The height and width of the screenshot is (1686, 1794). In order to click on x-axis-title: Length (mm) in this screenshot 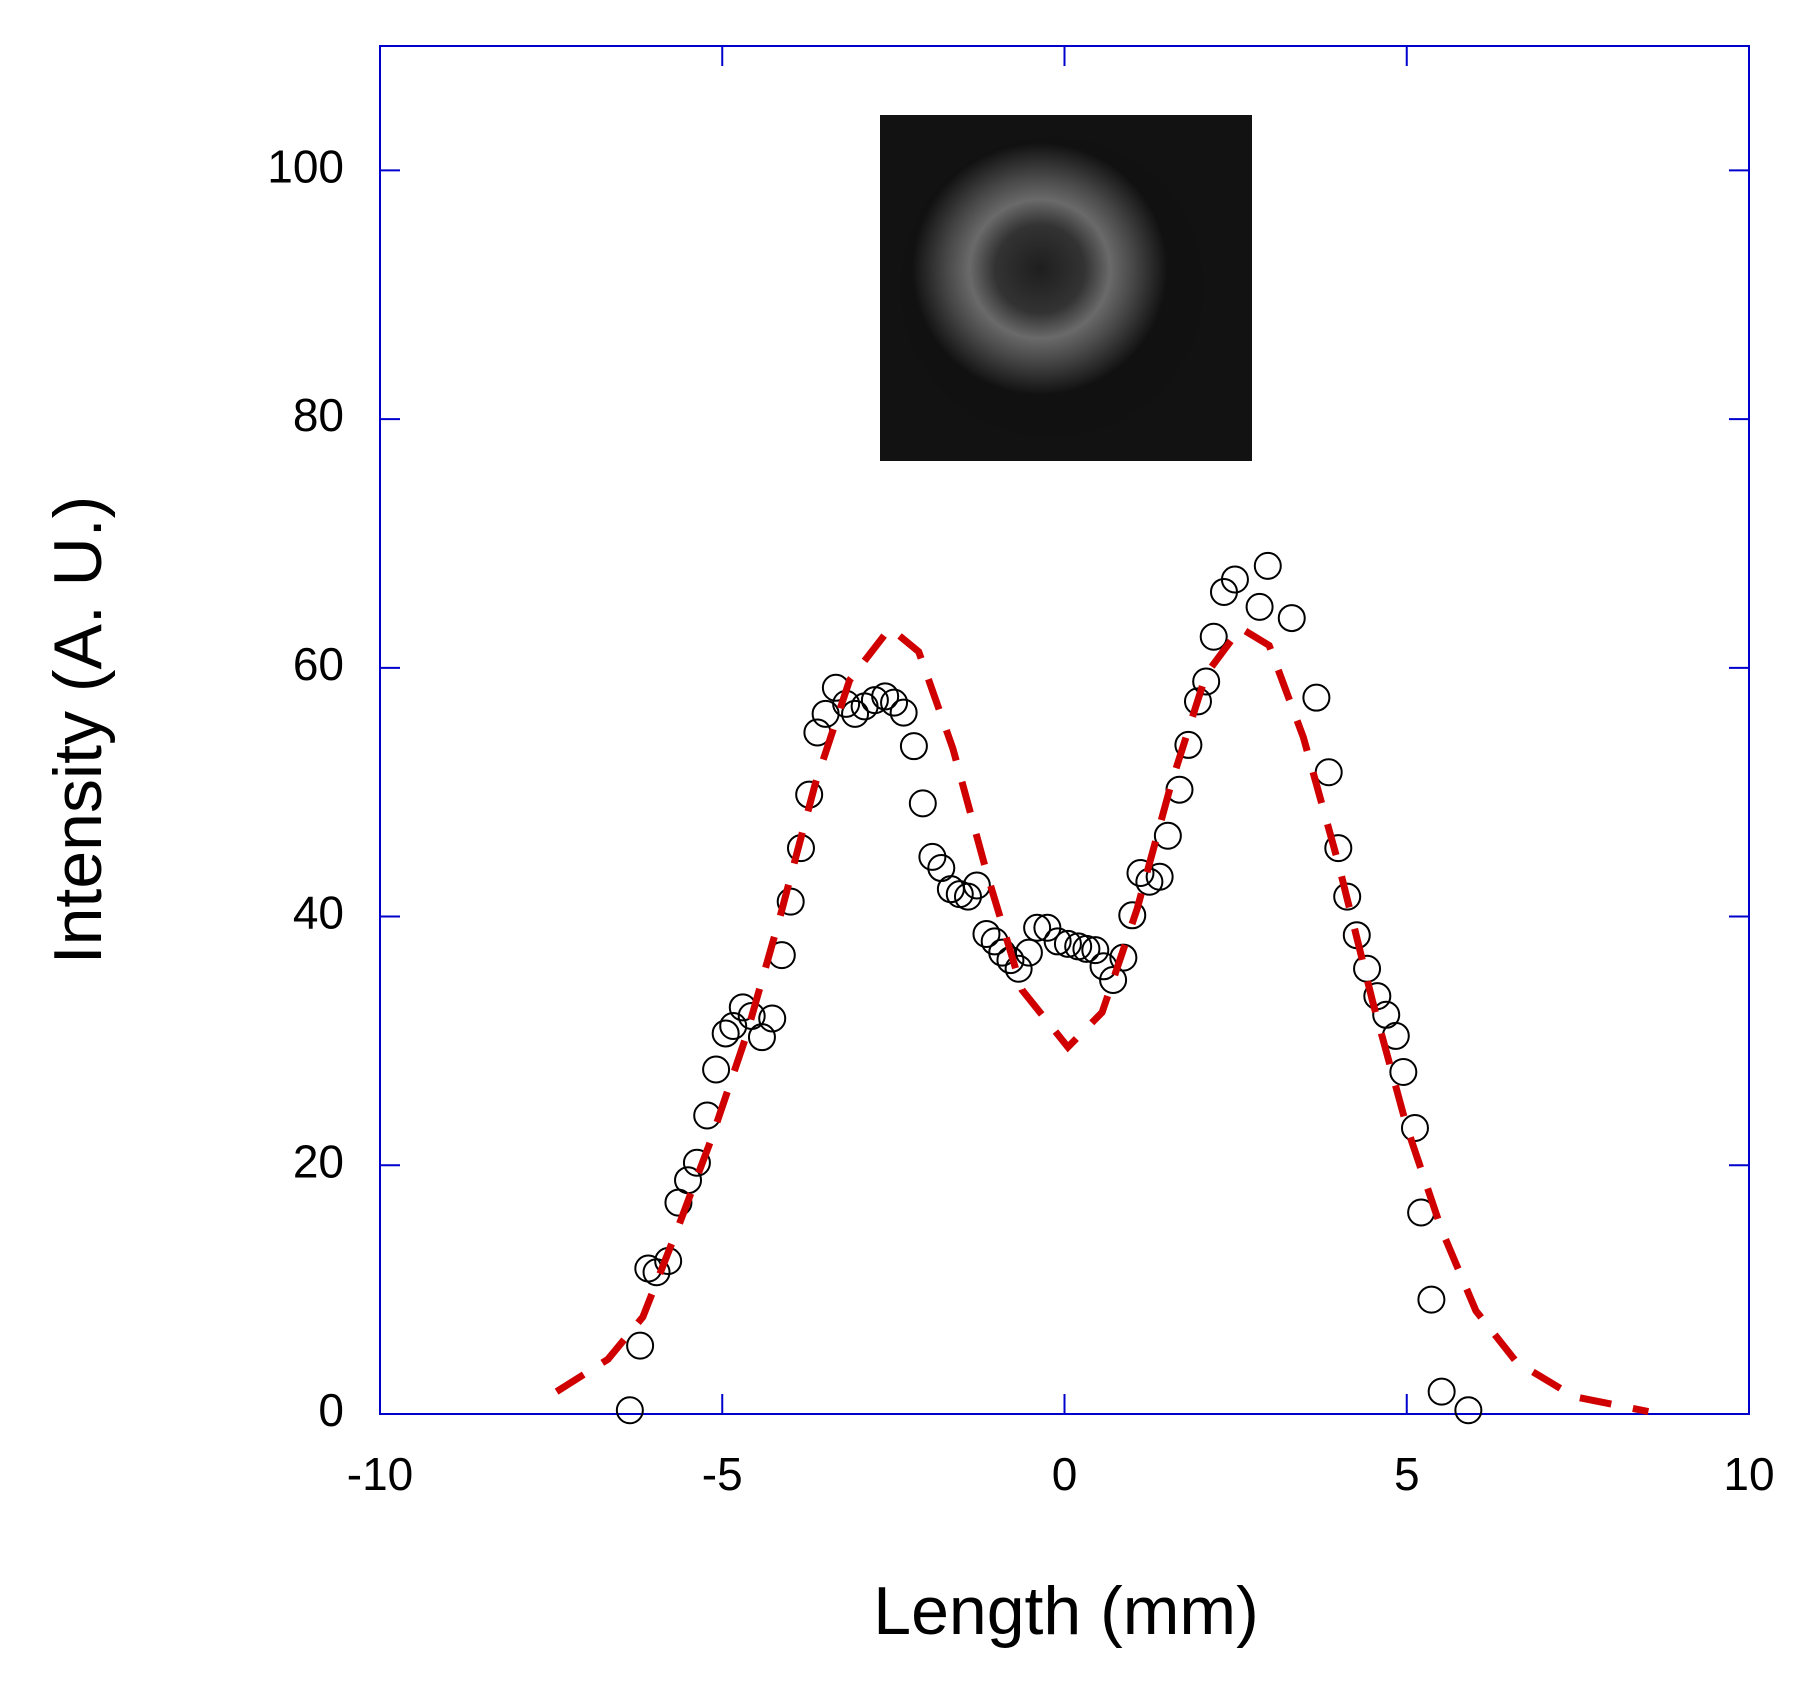, I will do `click(1065, 1611)`.